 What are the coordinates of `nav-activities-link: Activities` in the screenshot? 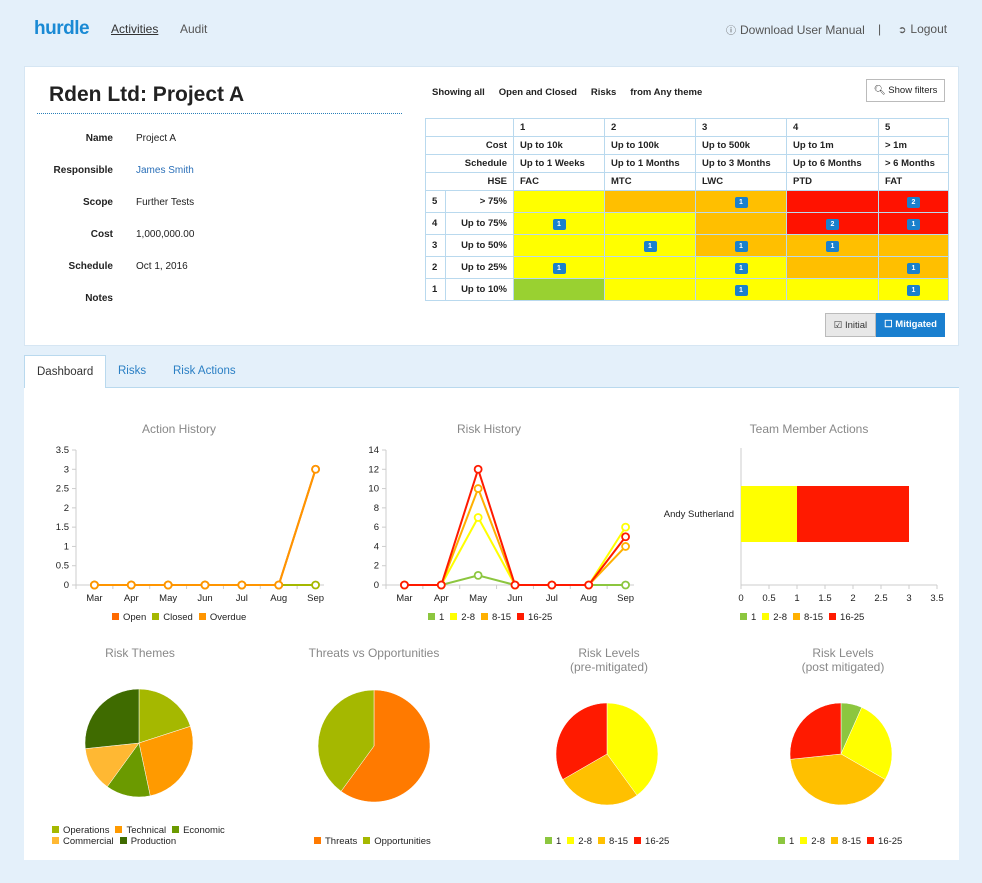 It's located at (135, 29).